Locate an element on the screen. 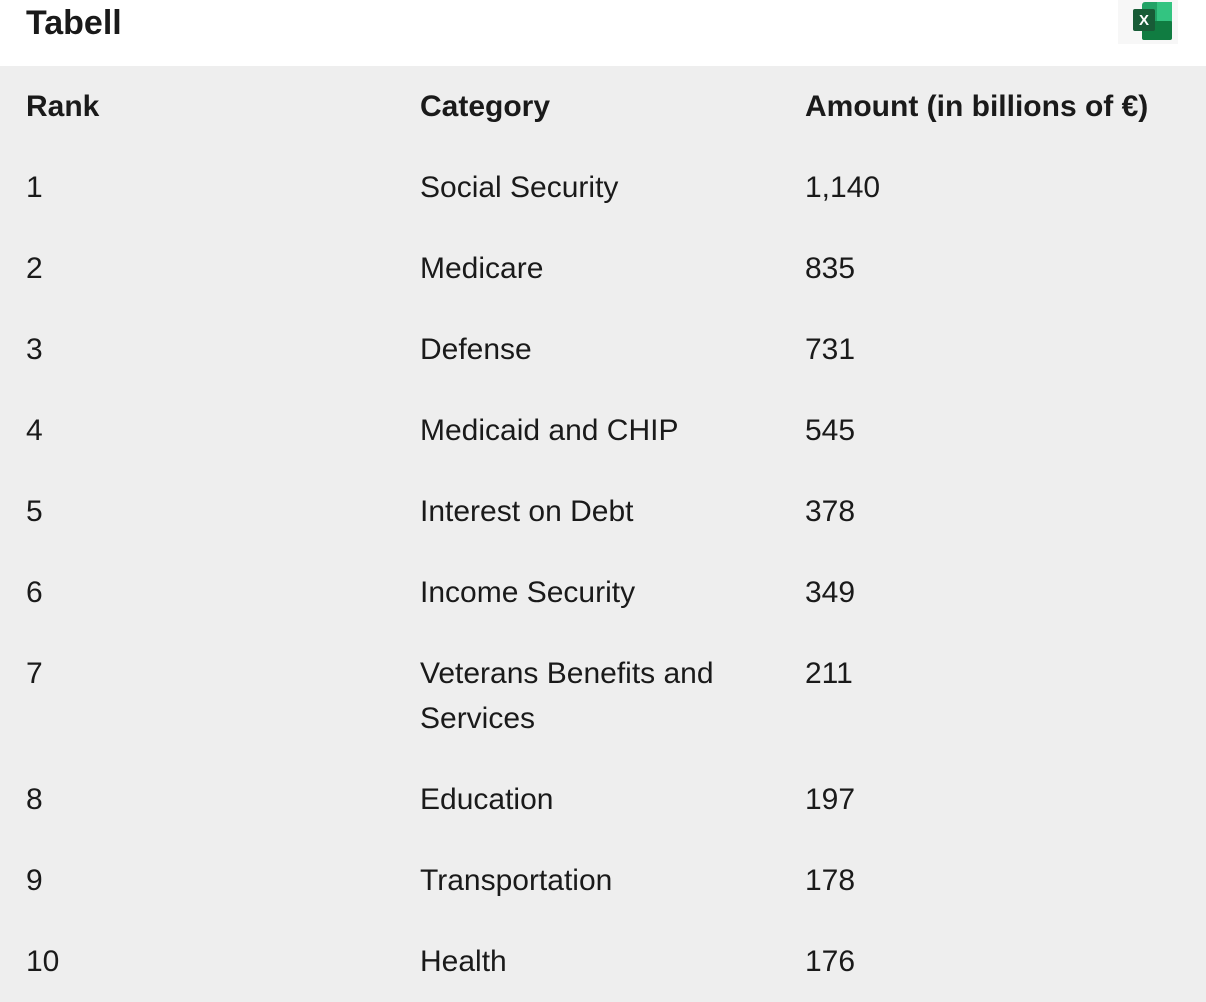 The image size is (1206, 1002). table-cell: 197 is located at coordinates (830, 799).